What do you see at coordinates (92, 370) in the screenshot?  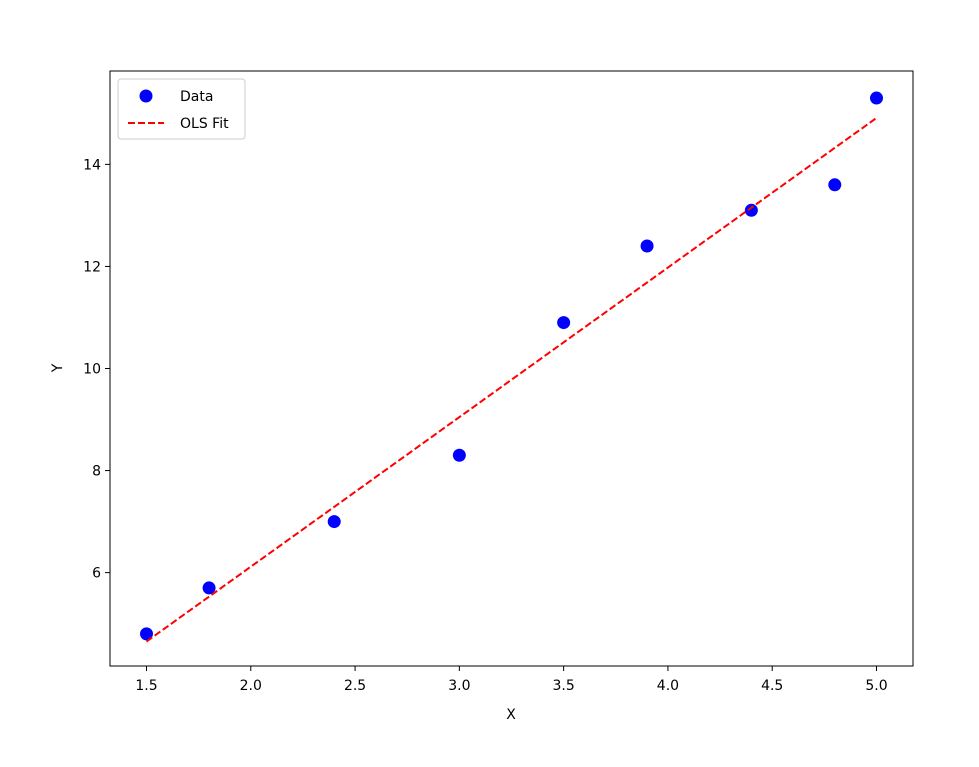 I see `y-tick-label: 10` at bounding box center [92, 370].